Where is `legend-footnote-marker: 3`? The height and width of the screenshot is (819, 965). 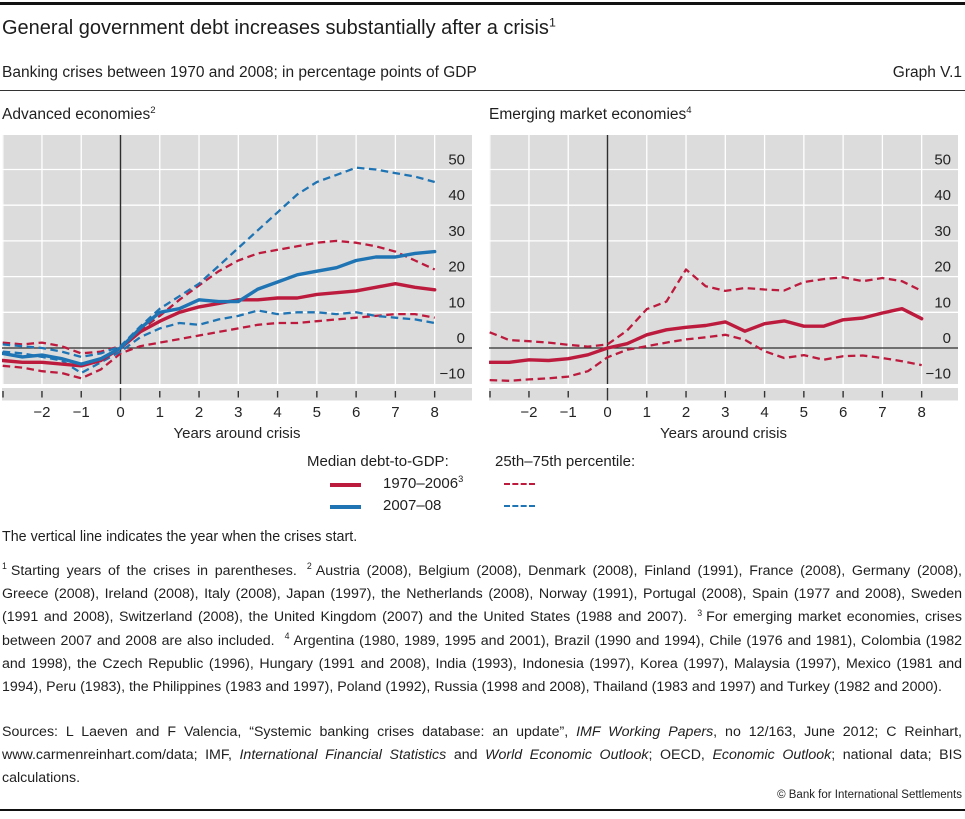 legend-footnote-marker: 3 is located at coordinates (461, 479).